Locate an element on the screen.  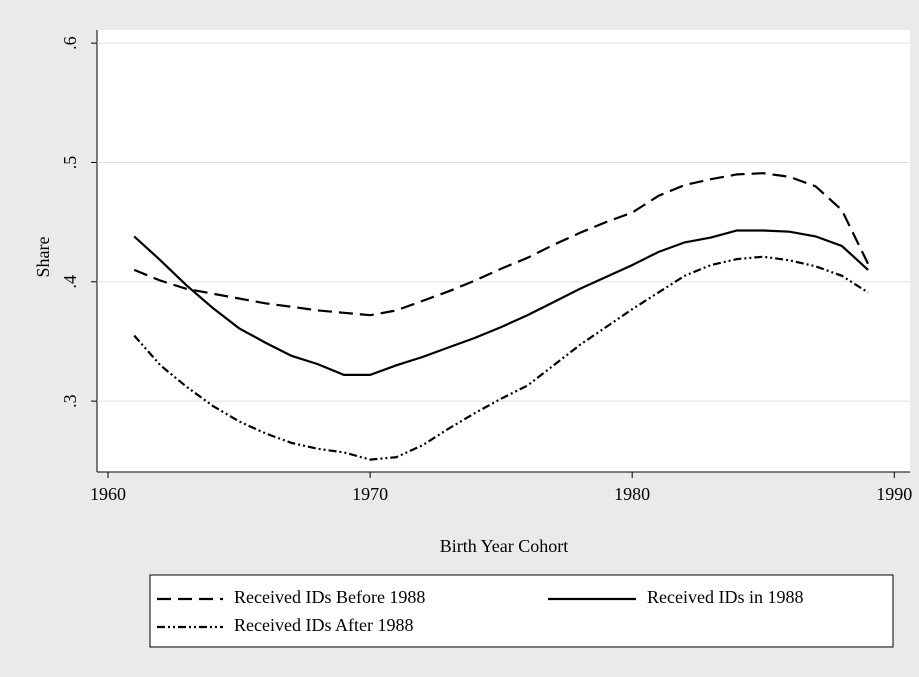
y-tick-label: .4 is located at coordinates (70, 282).